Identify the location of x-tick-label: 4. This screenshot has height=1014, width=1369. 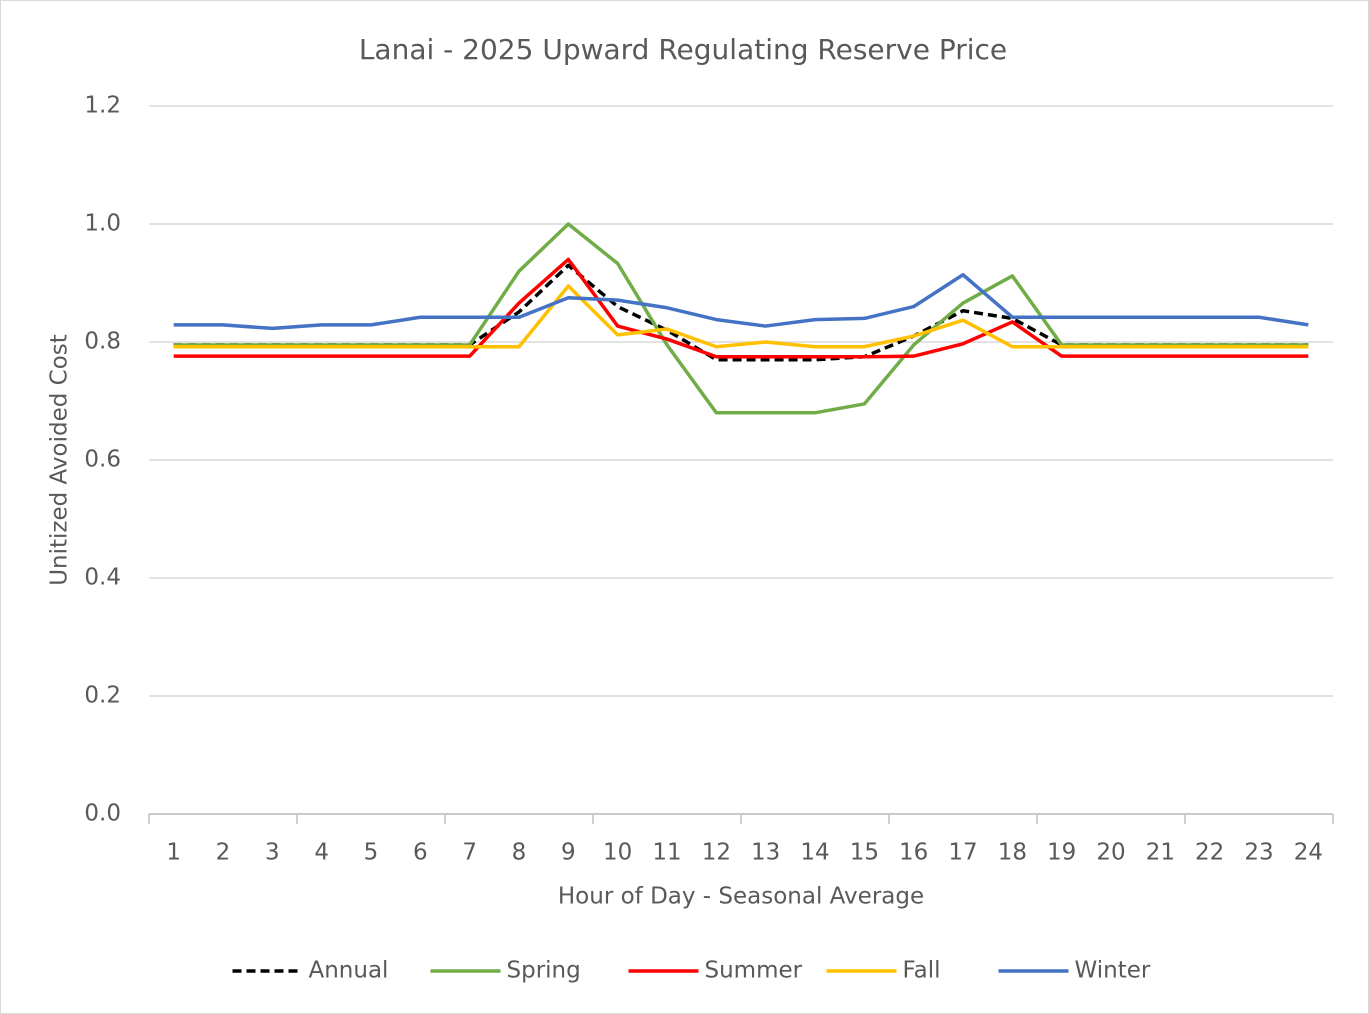
(321, 853).